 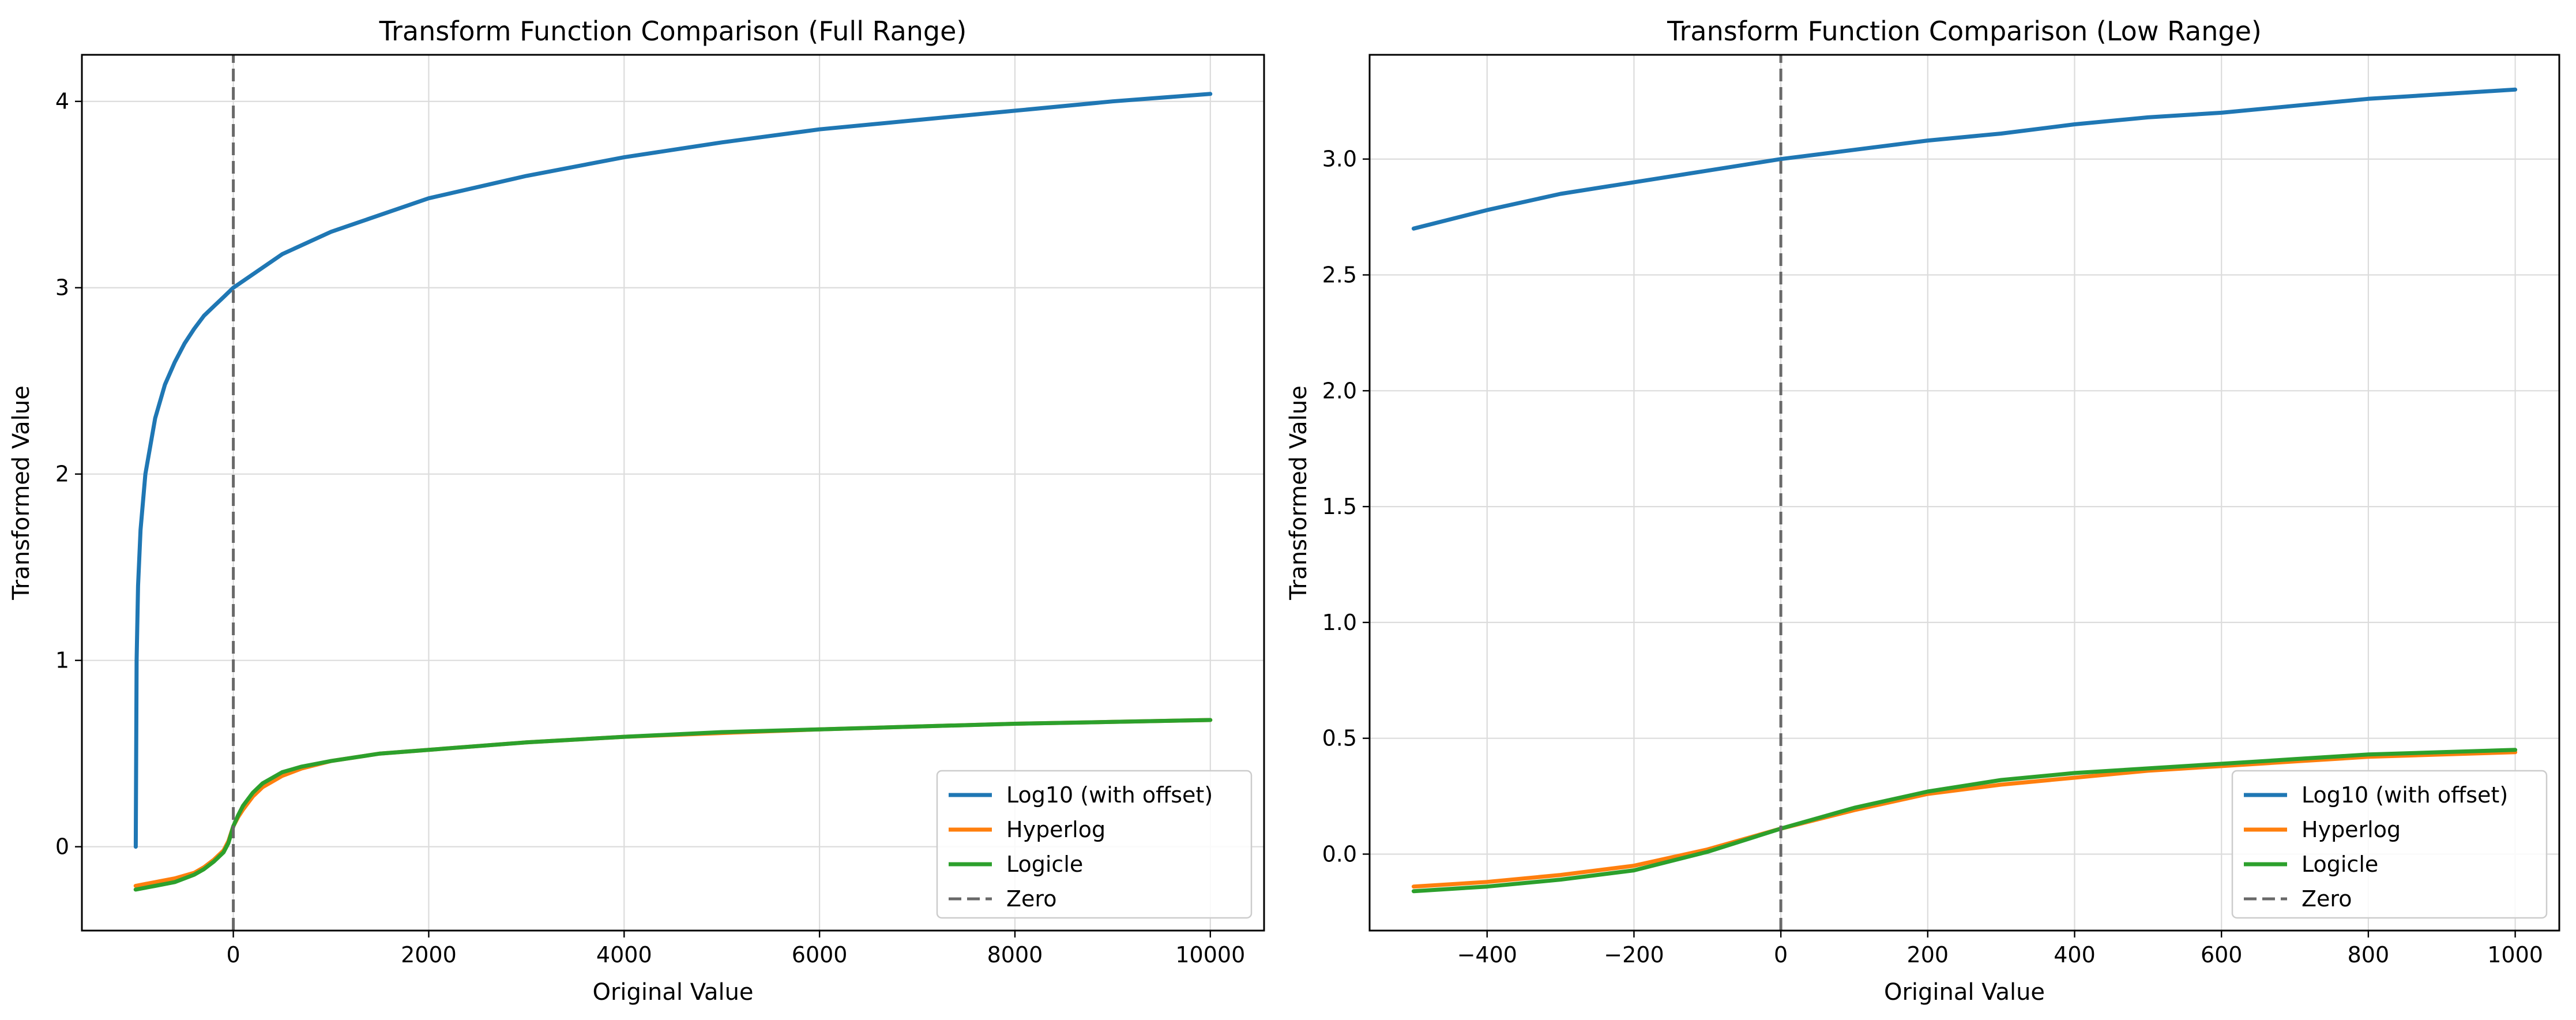 I want to click on y-tick-label: 0, so click(x=62, y=847).